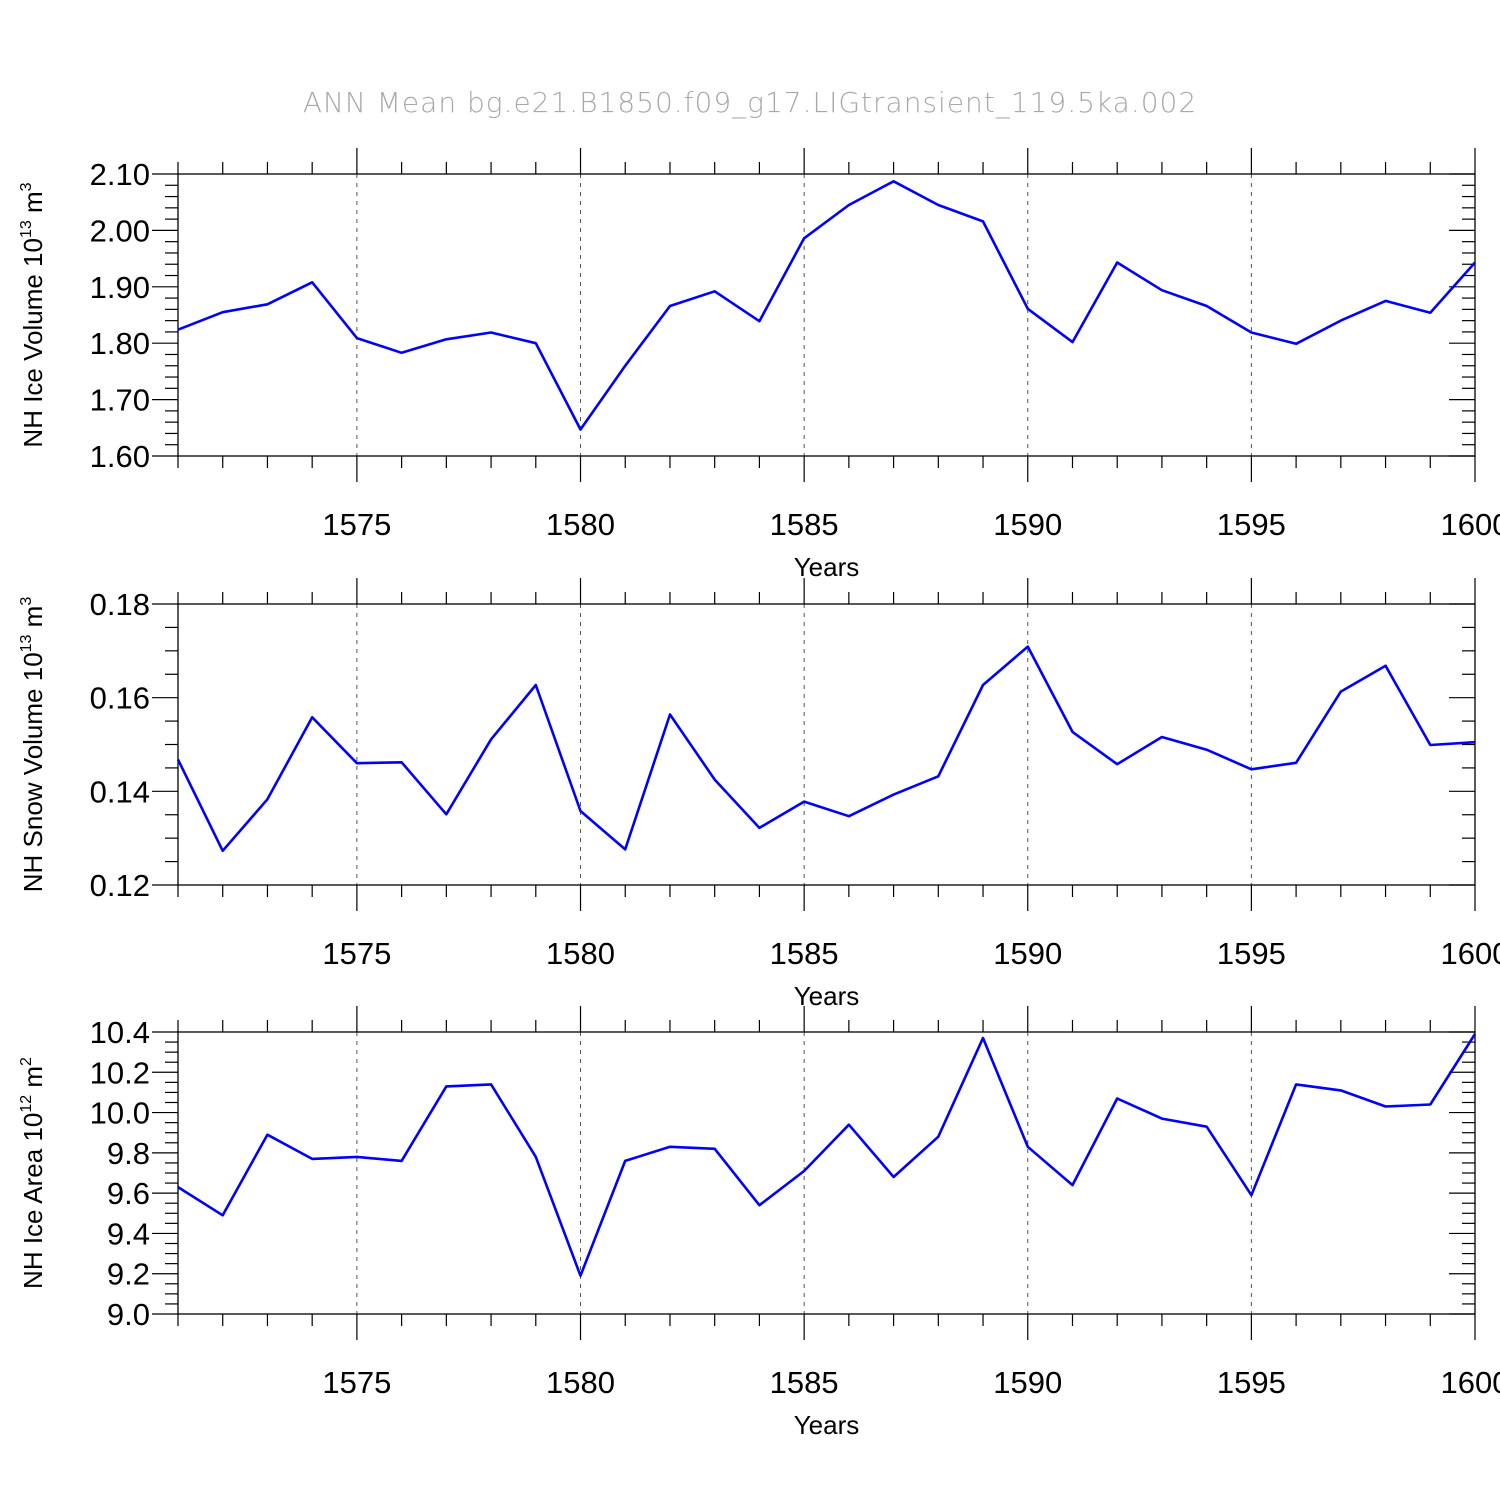  Describe the element at coordinates (120, 343) in the screenshot. I see `y-tick-label: 1.80` at that location.